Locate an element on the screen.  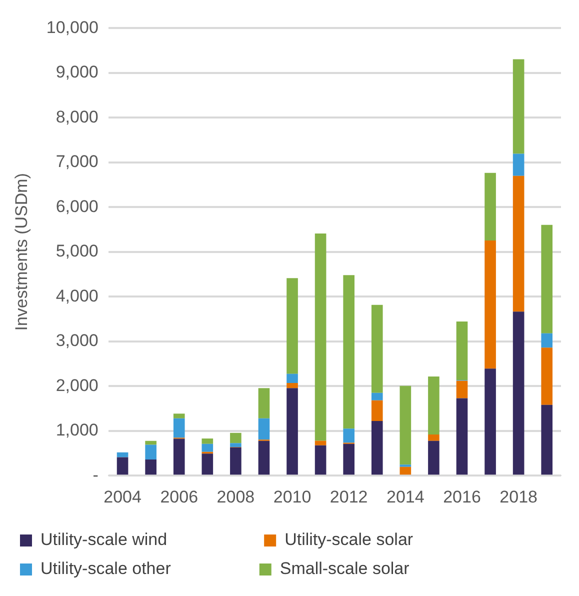
y-tick-label: 10,000 is located at coordinates (72, 27).